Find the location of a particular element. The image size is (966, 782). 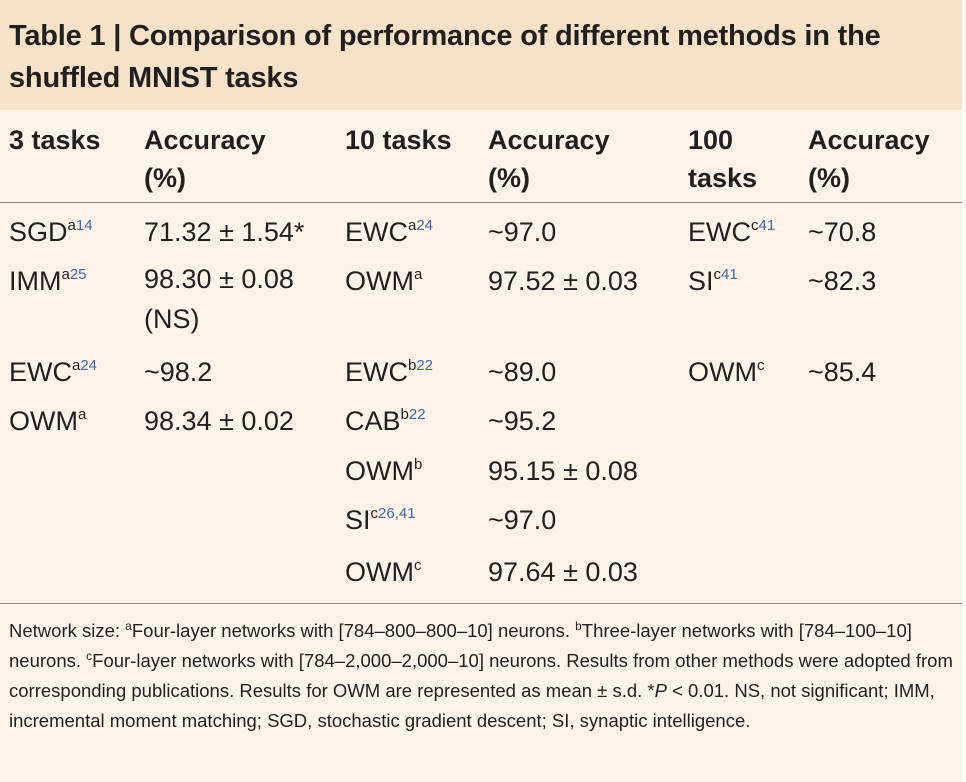

header-3-tasks: 3 tasks is located at coordinates (55, 140).